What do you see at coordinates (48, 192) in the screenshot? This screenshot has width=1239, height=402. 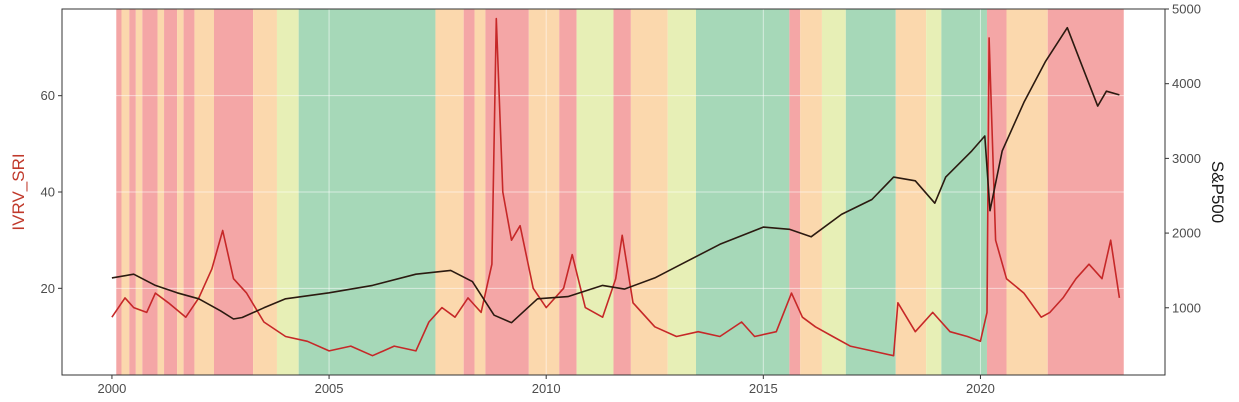 I see `y-left-tick-label: 40` at bounding box center [48, 192].